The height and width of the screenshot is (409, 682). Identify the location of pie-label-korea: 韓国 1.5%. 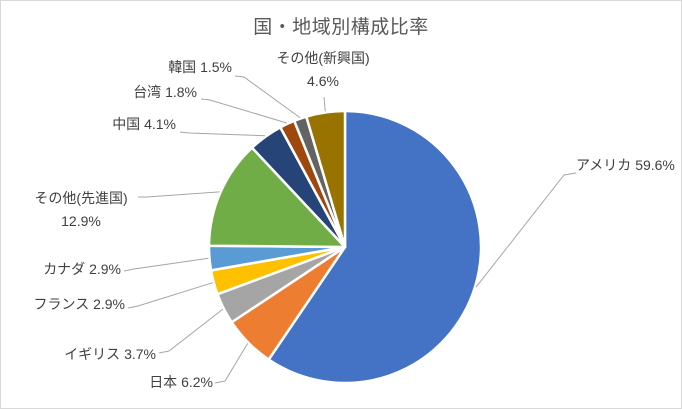
(200, 67).